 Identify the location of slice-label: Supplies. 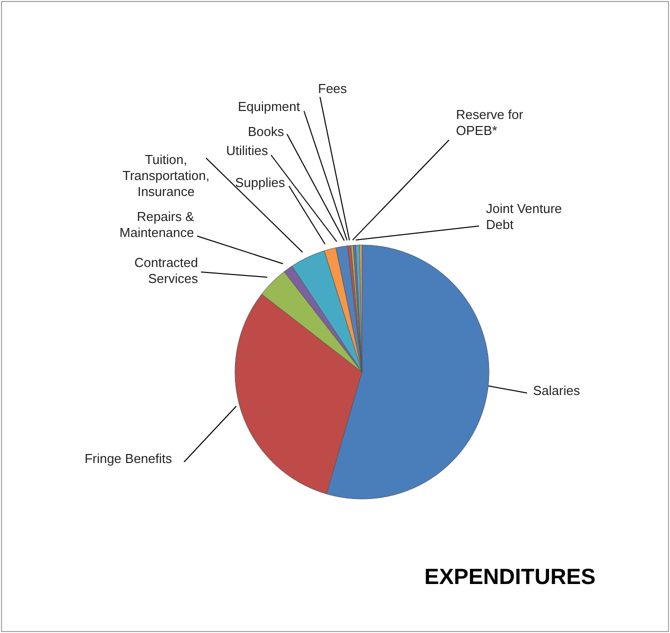
(260, 182).